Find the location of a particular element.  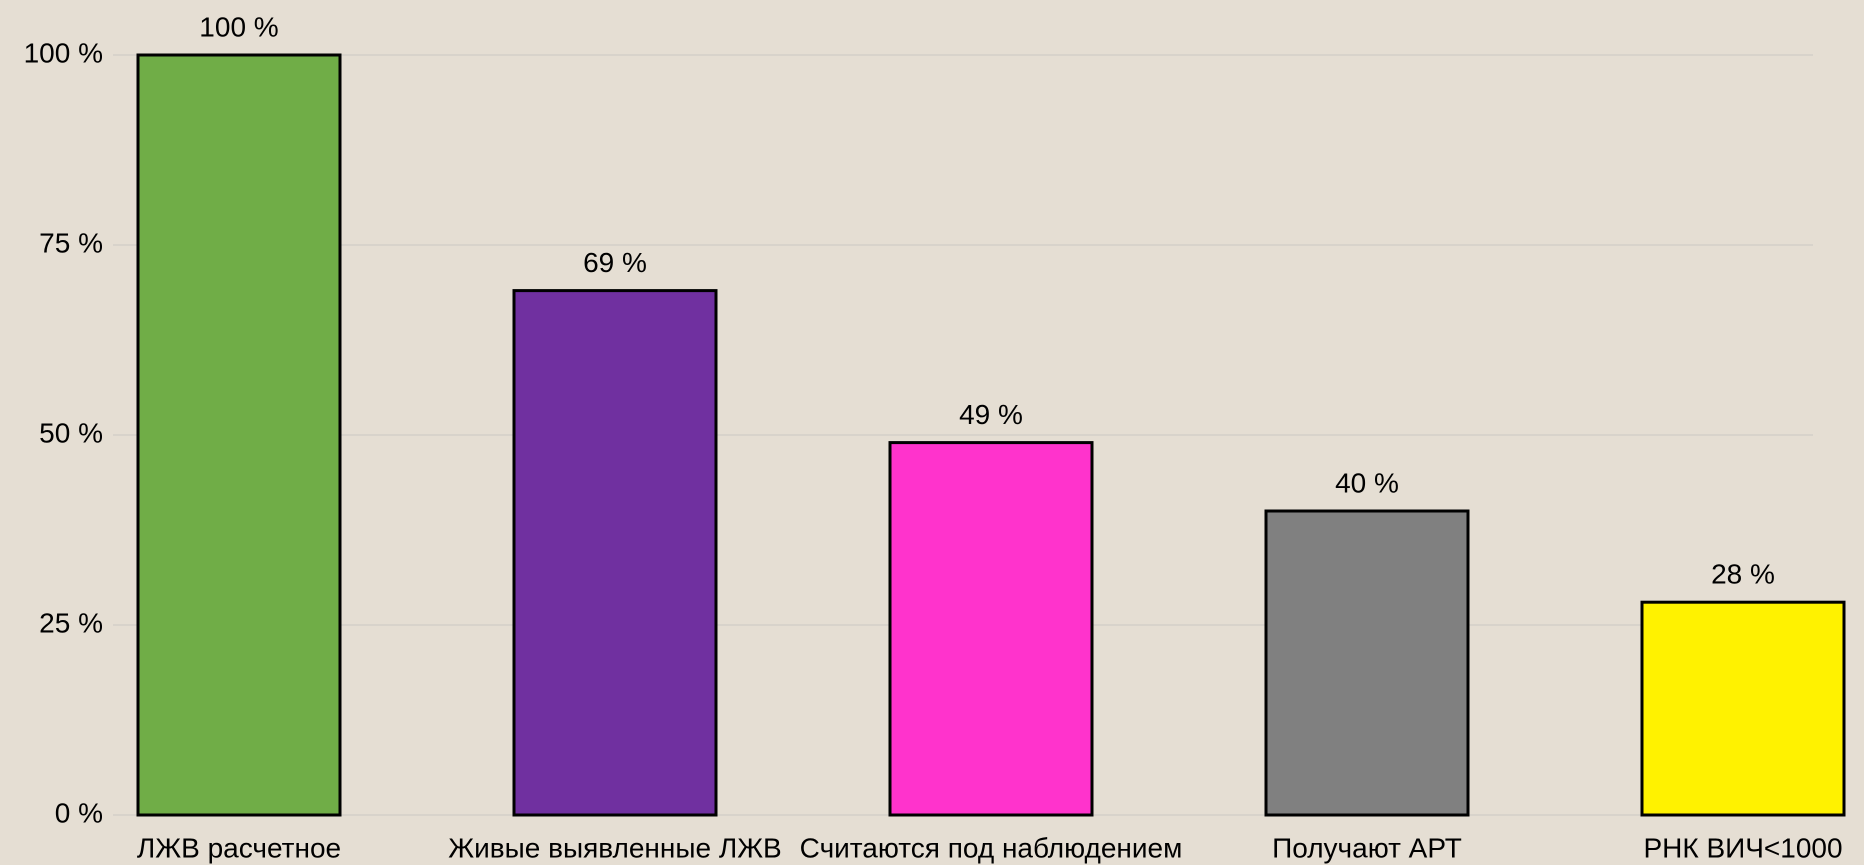

y-tick-label: 50 % is located at coordinates (71, 432).